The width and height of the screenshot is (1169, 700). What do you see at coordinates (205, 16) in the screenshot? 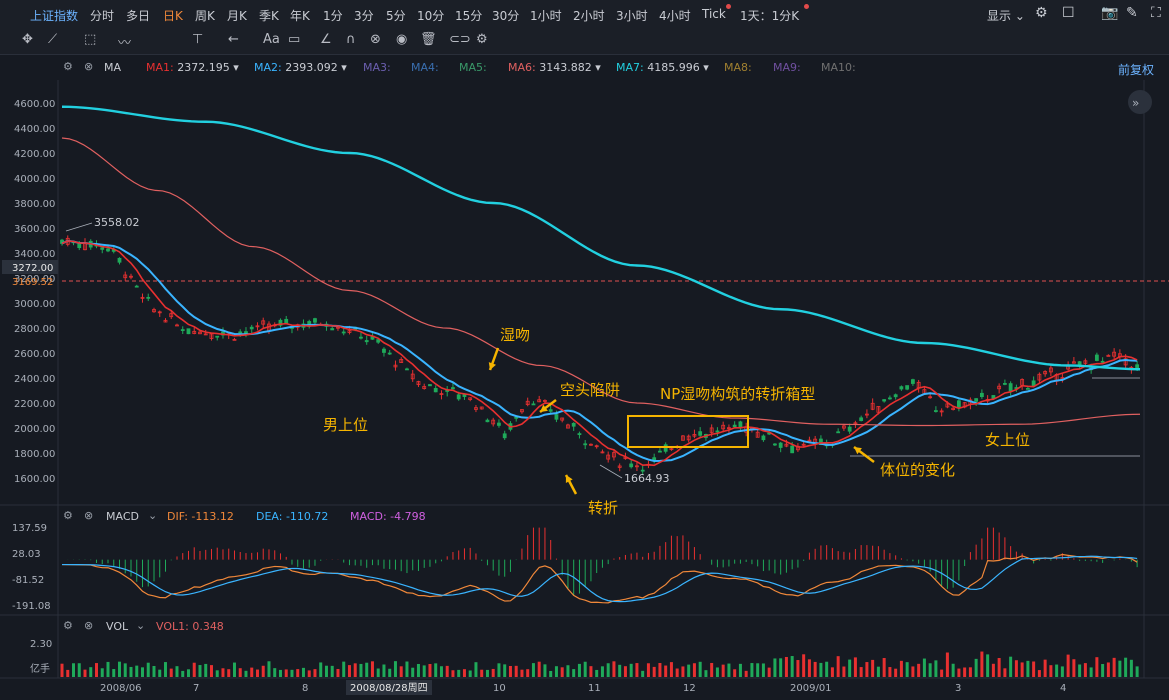
I see `period-tab: 周K` at bounding box center [205, 16].